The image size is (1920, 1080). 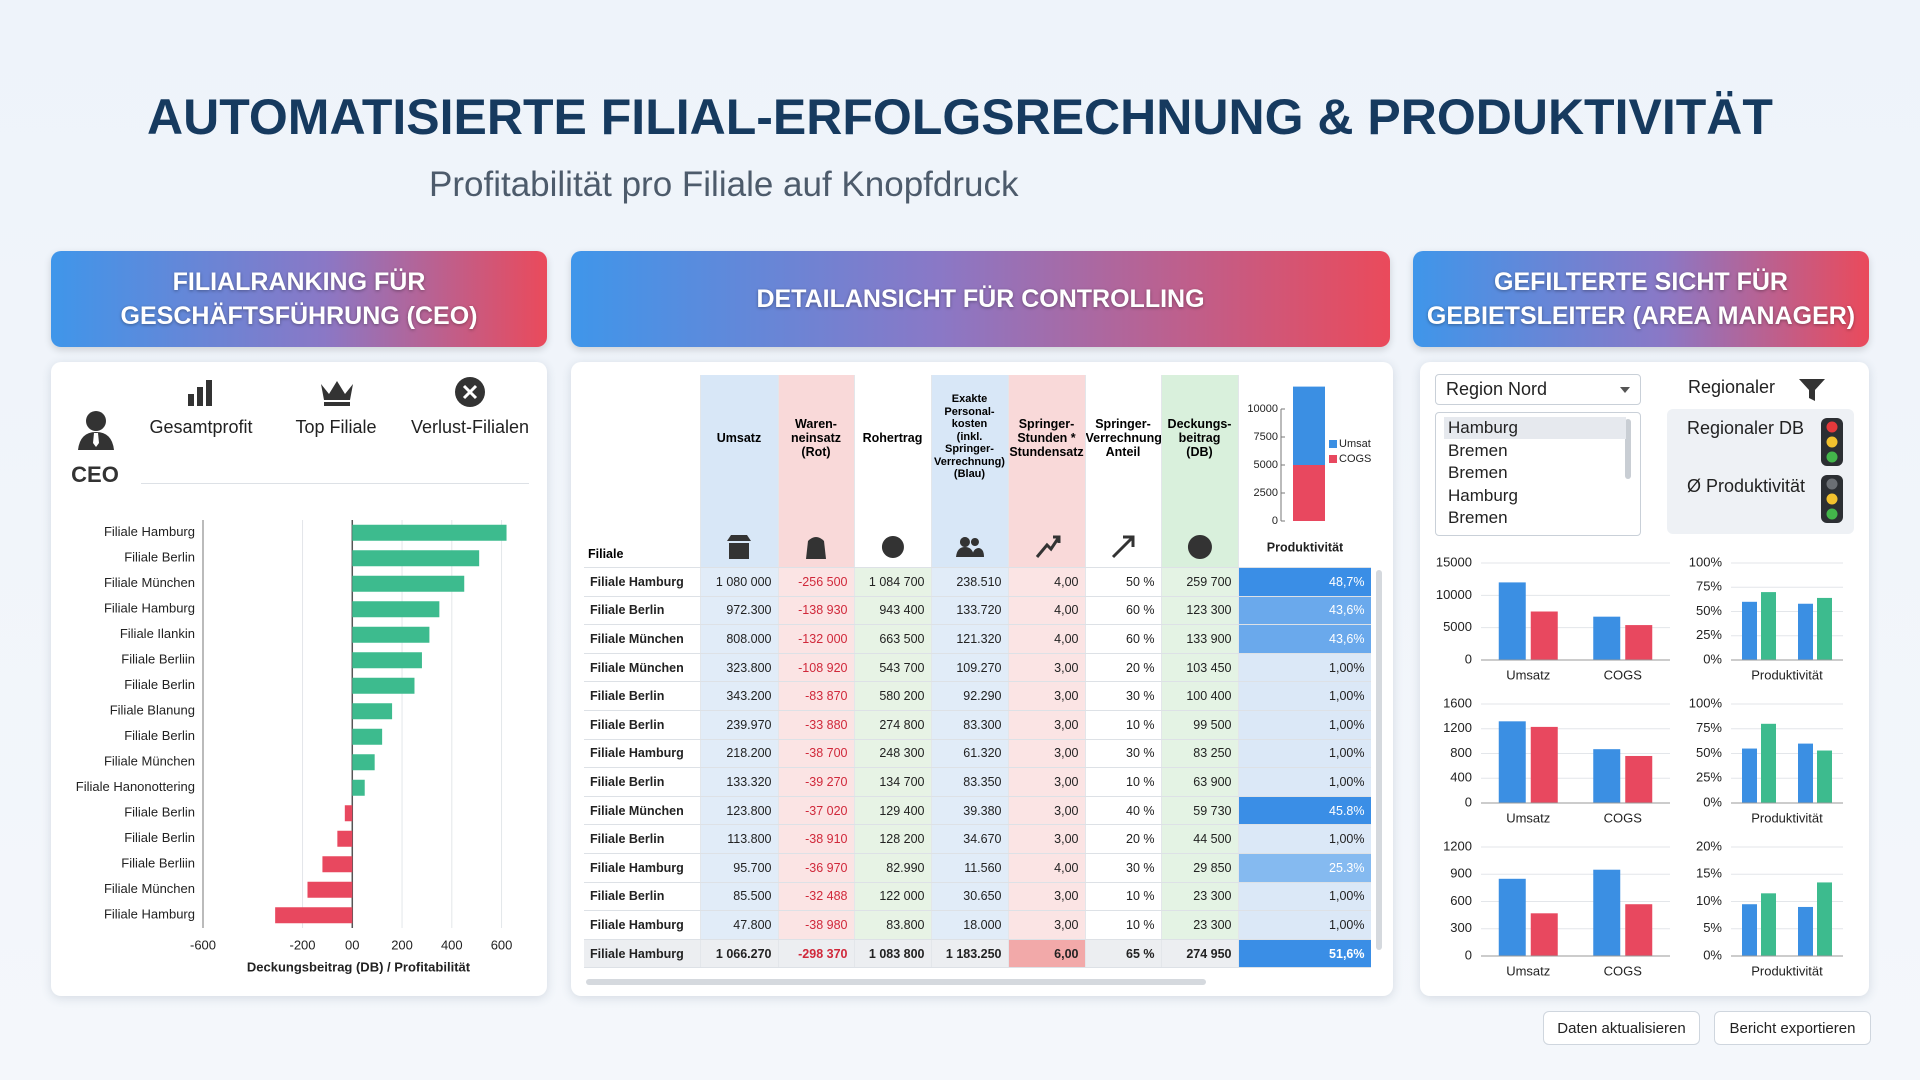 I want to click on y-tick-label: 25%, so click(x=1709, y=777).